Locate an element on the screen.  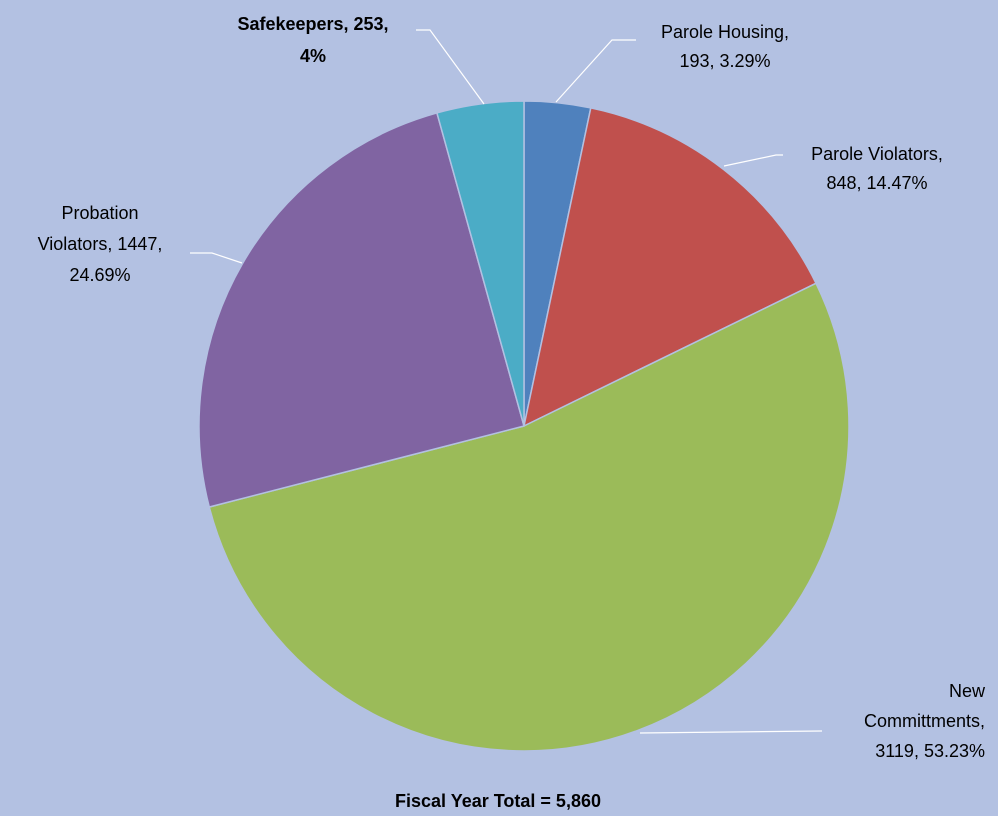
data-label: 24.69% is located at coordinates (99, 275).